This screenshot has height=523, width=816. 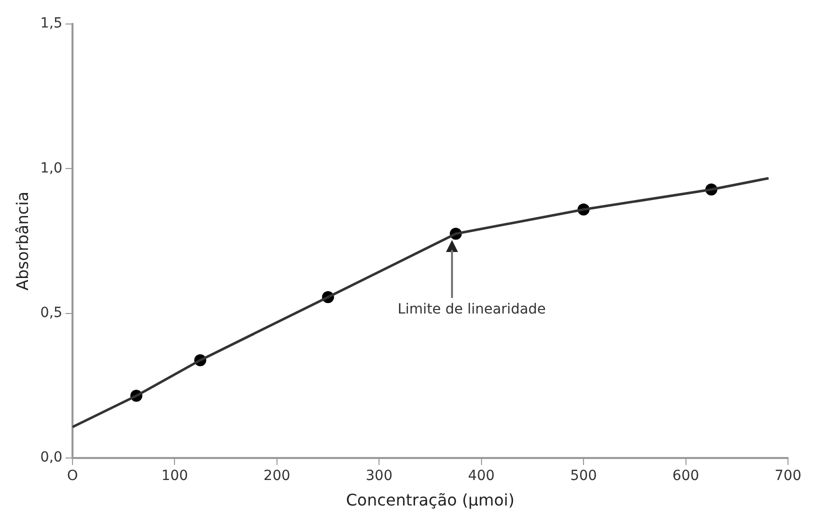 I want to click on x-tick-label: 300, so click(x=379, y=476).